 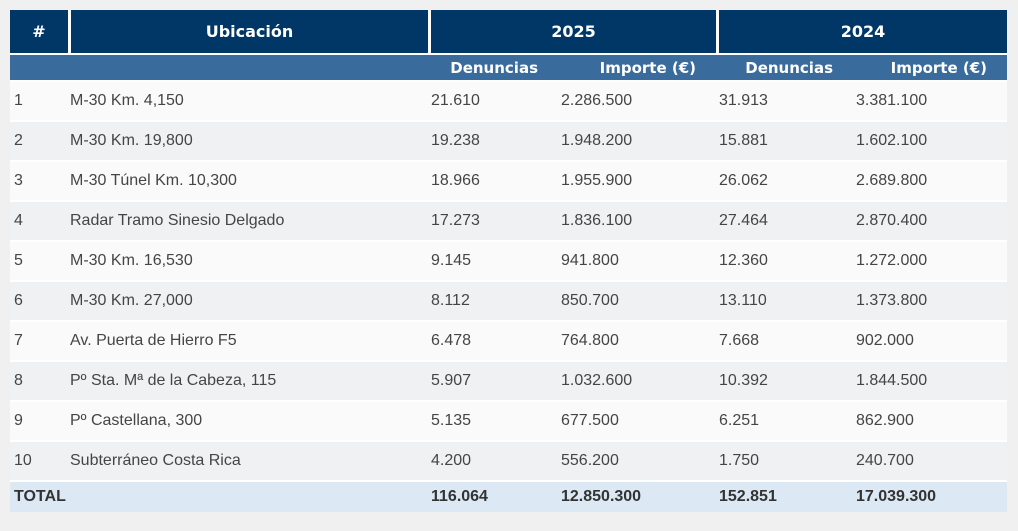 I want to click on cell-denuncias-2024: 31.913, so click(x=784, y=102).